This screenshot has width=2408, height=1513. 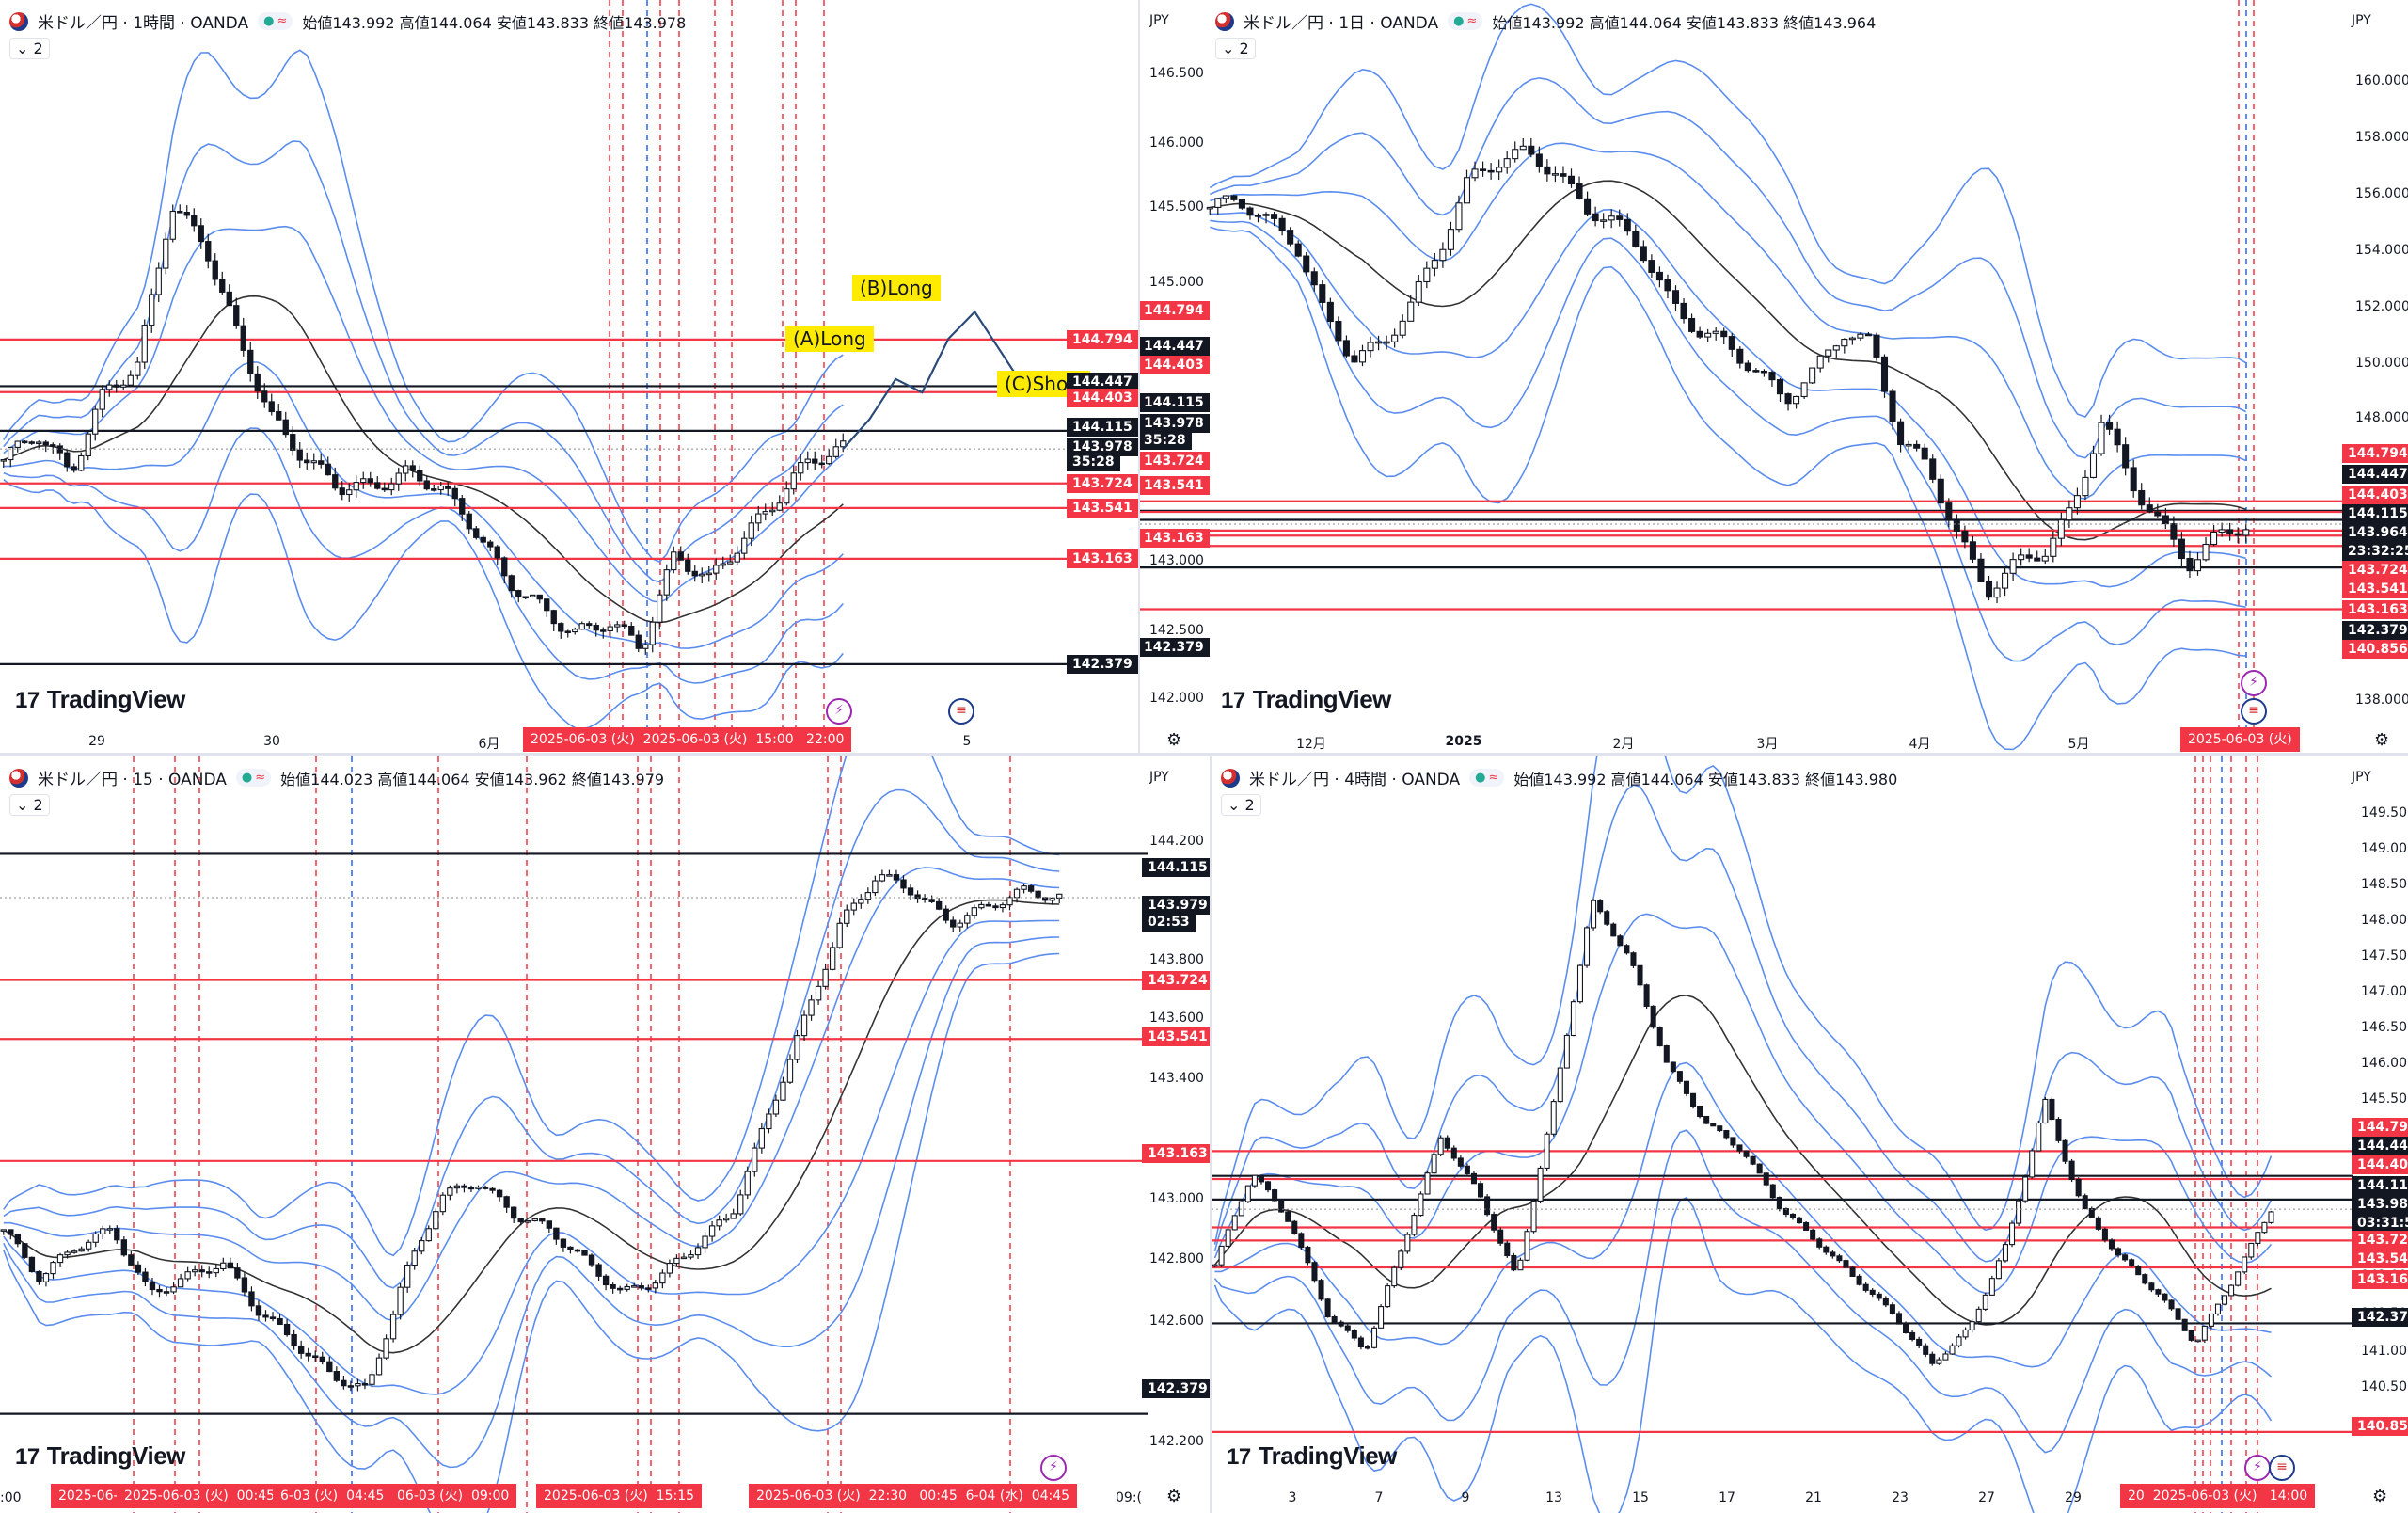 I want to click on symbol-title: 米ドル／円 · 1時間 · OANDA, so click(x=144, y=23).